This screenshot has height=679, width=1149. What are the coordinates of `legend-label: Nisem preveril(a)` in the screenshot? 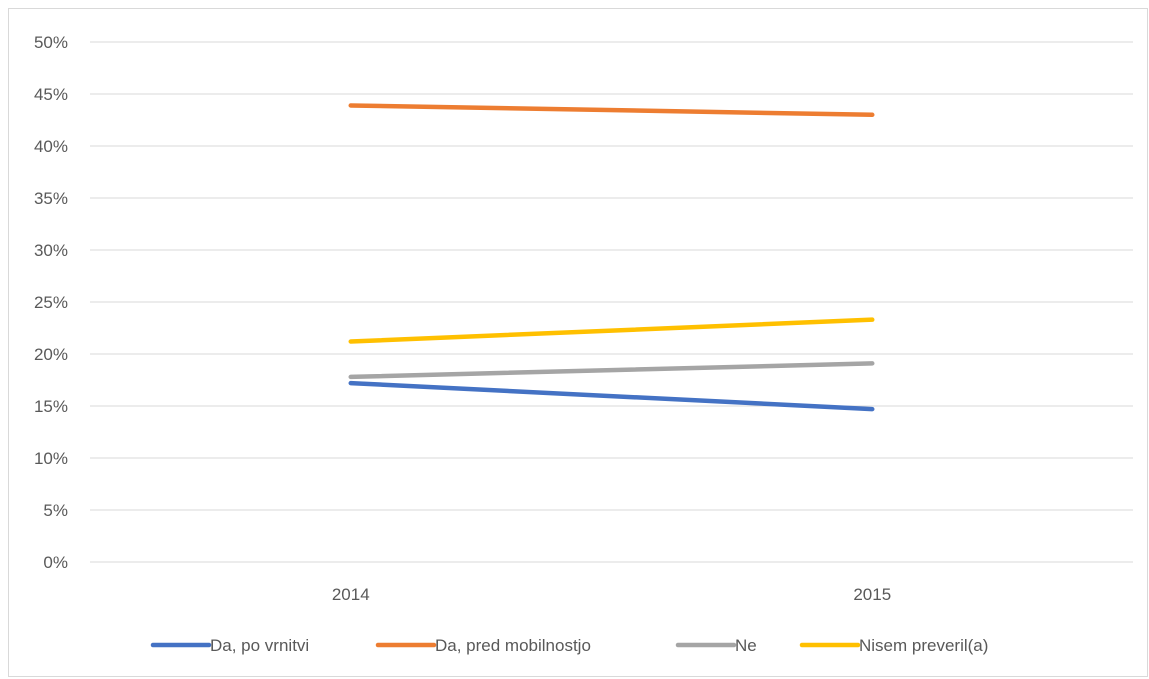 It's located at (923, 645).